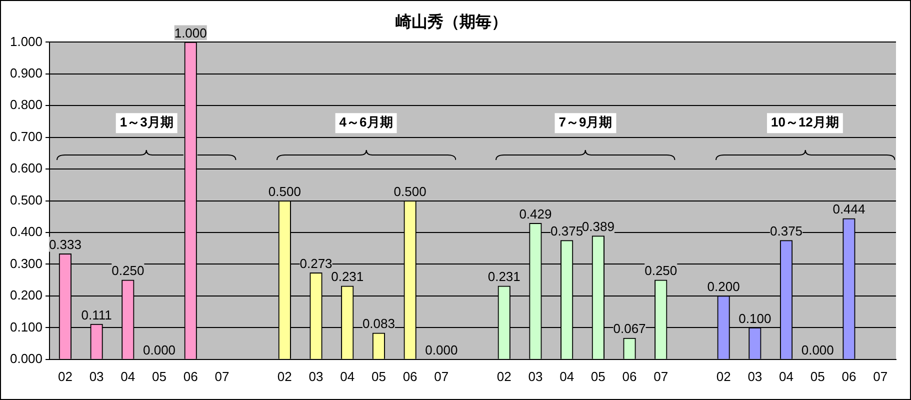  I want to click on data-label: 0.444, so click(849, 209).